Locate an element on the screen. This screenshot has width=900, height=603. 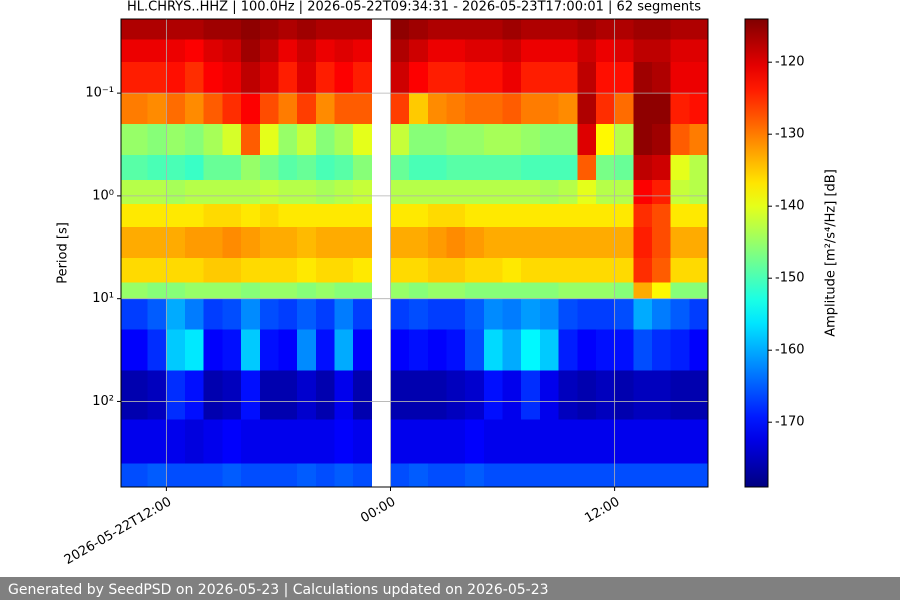
y-tick-label: 10¹ is located at coordinates (103, 298).